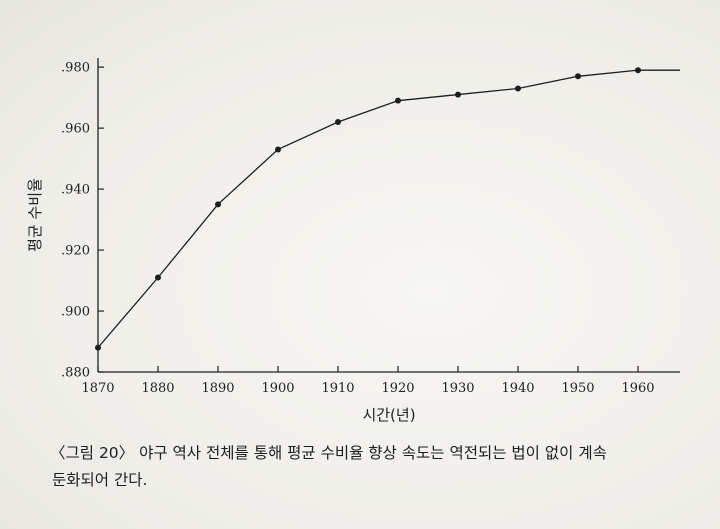 Image resolution: width=720 pixels, height=529 pixels. What do you see at coordinates (277, 388) in the screenshot?
I see `x-tick-label: 1900` at bounding box center [277, 388].